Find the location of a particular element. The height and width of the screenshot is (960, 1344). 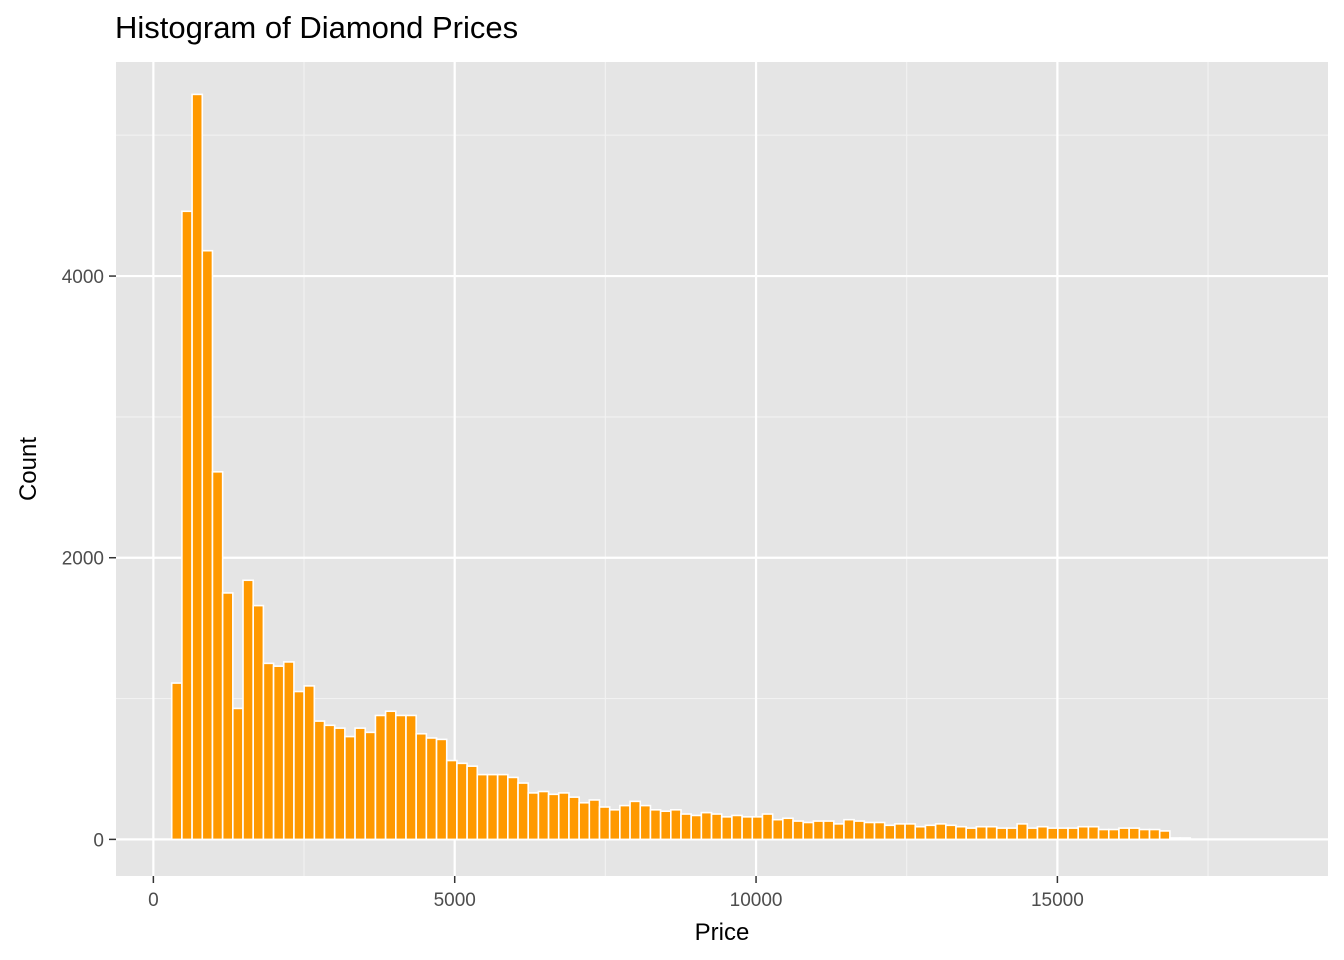

y-tick-label: 2000 is located at coordinates (83, 559).